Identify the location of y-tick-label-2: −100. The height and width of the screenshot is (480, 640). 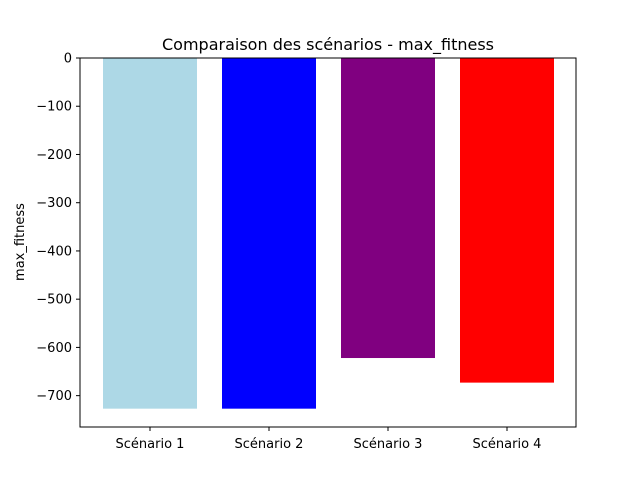
(54, 107).